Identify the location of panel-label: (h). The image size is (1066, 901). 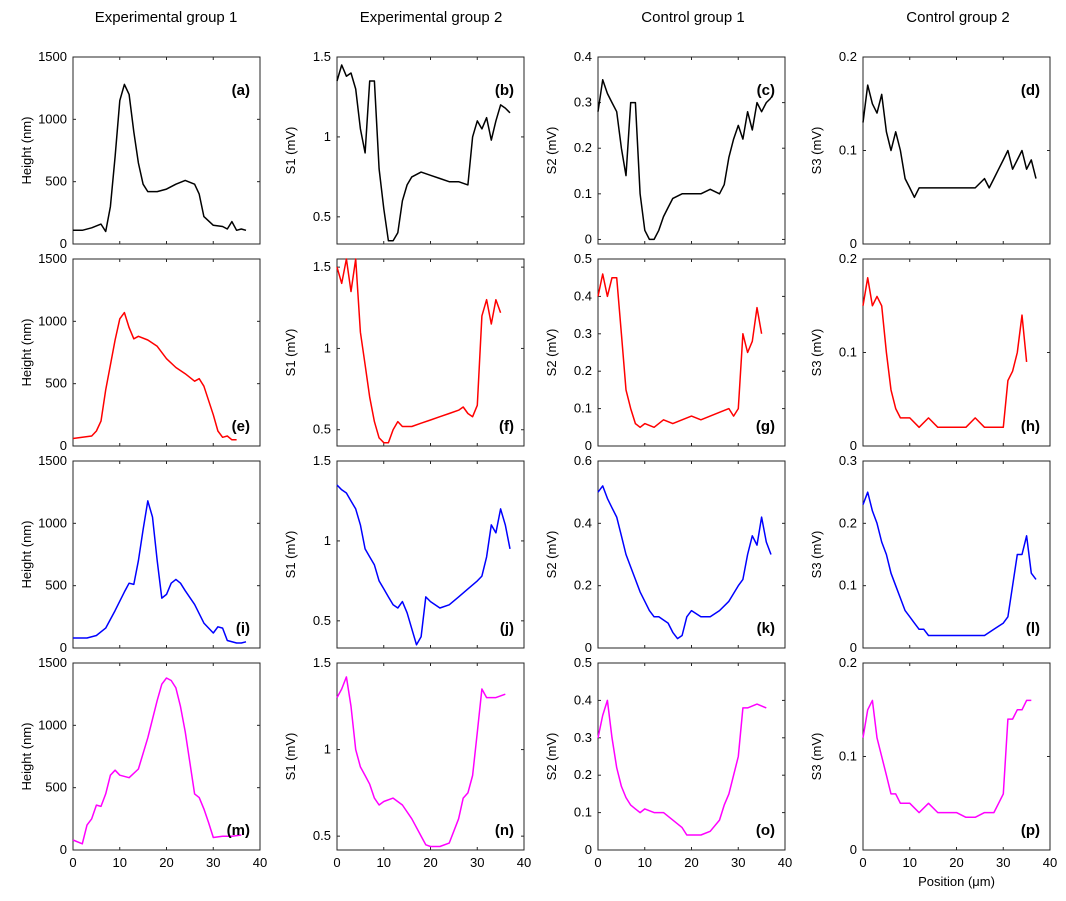
(1030, 426).